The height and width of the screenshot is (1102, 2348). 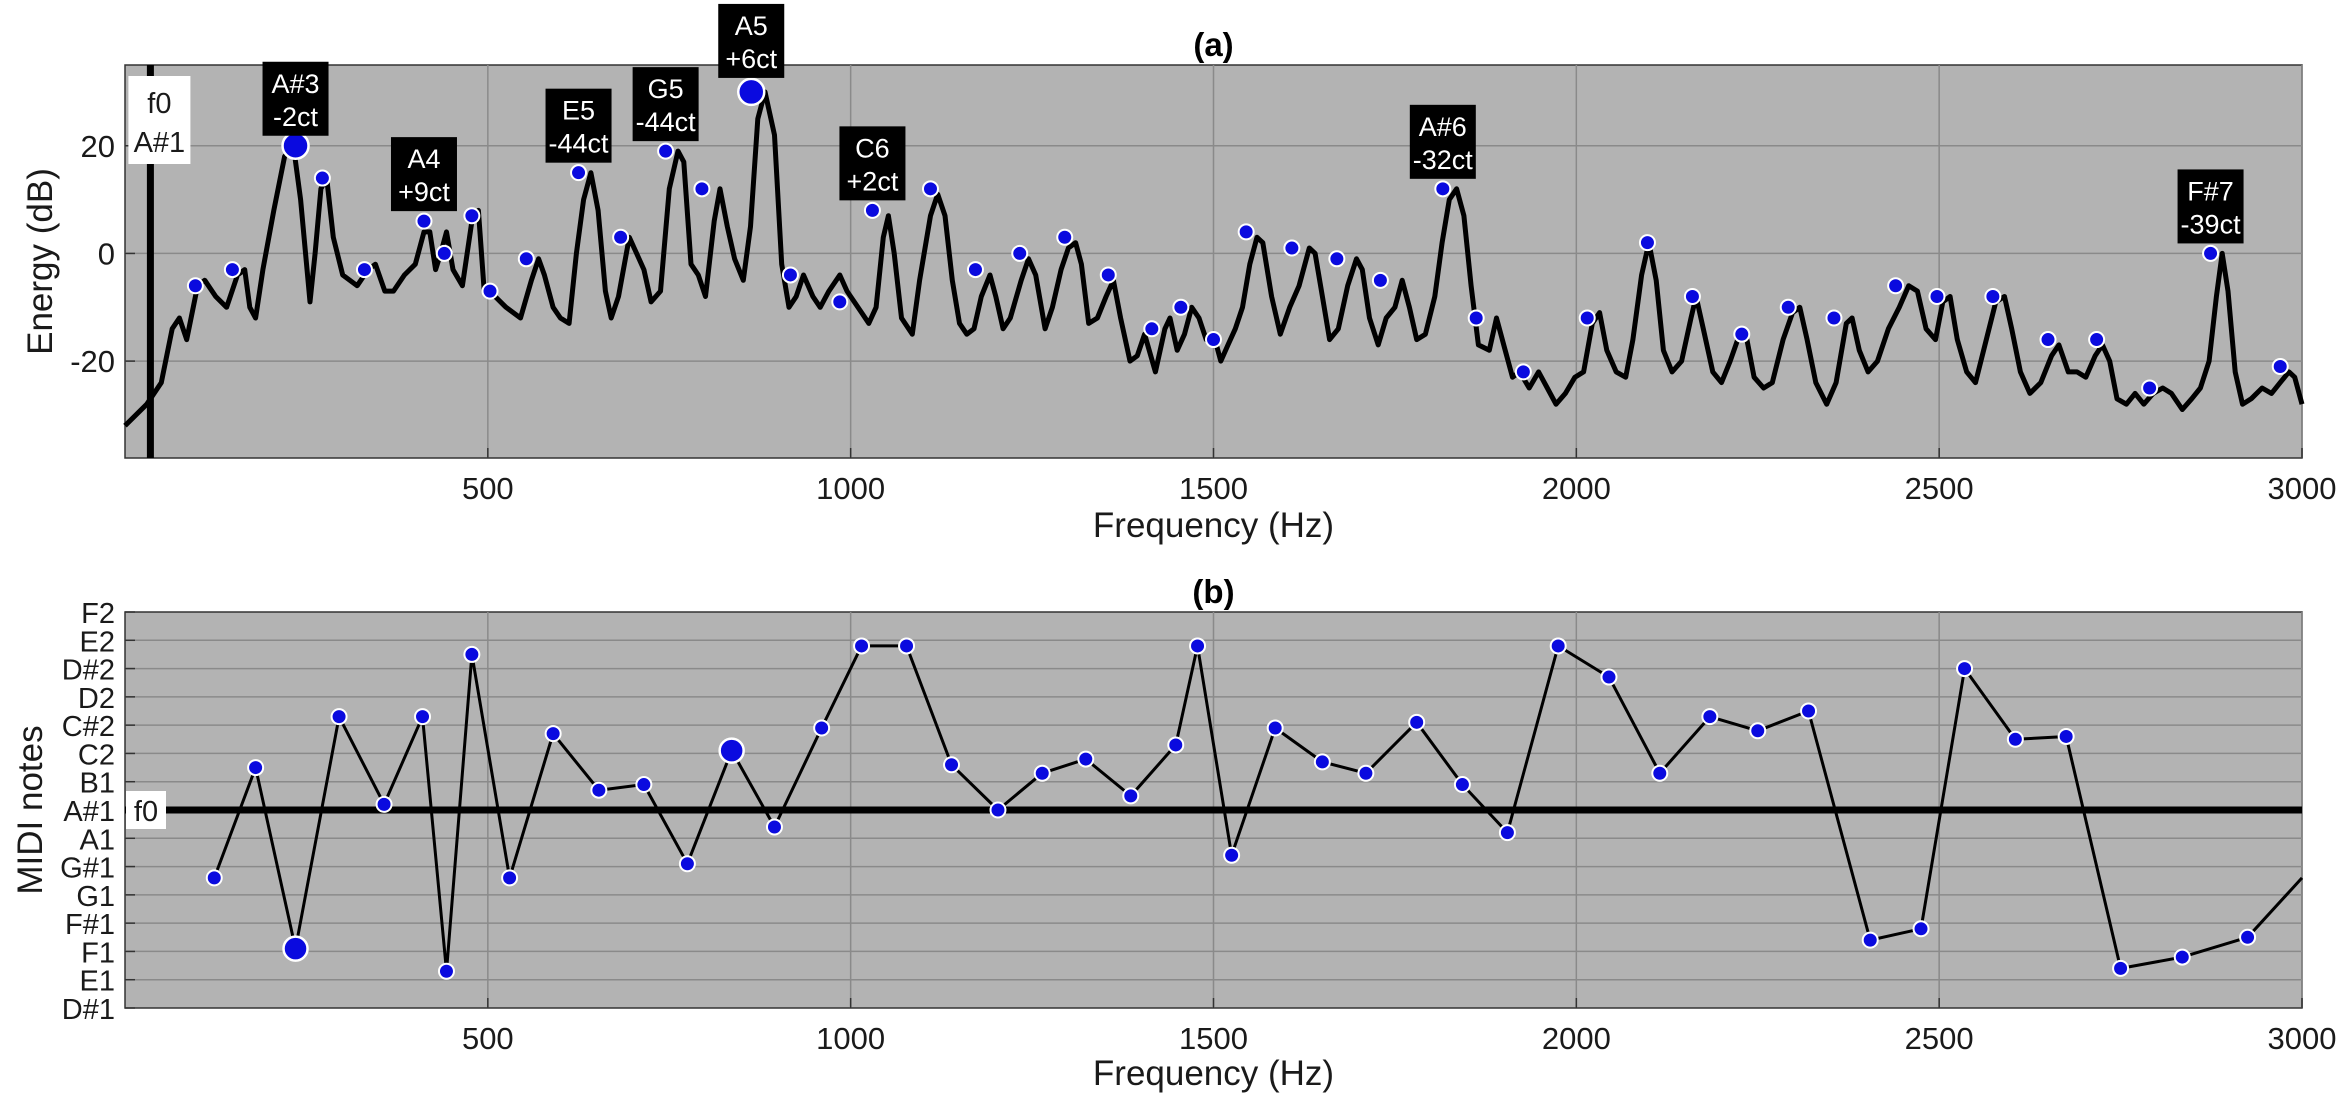 What do you see at coordinates (296, 84) in the screenshot?
I see `panel-a-annotation-note: A#3` at bounding box center [296, 84].